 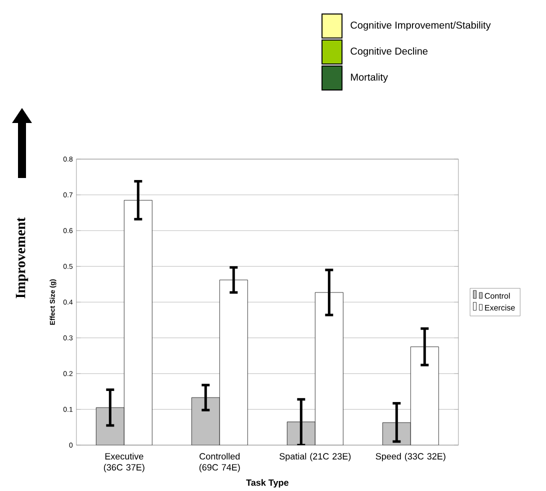 What do you see at coordinates (500, 307) in the screenshot?
I see `legend-label: Exercise` at bounding box center [500, 307].